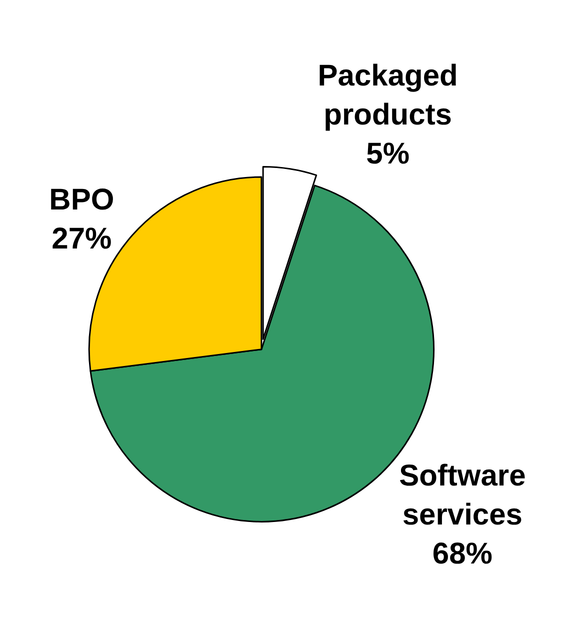 The height and width of the screenshot is (641, 581). Describe the element at coordinates (388, 95) in the screenshot. I see `slice-label: Packaged products` at that location.